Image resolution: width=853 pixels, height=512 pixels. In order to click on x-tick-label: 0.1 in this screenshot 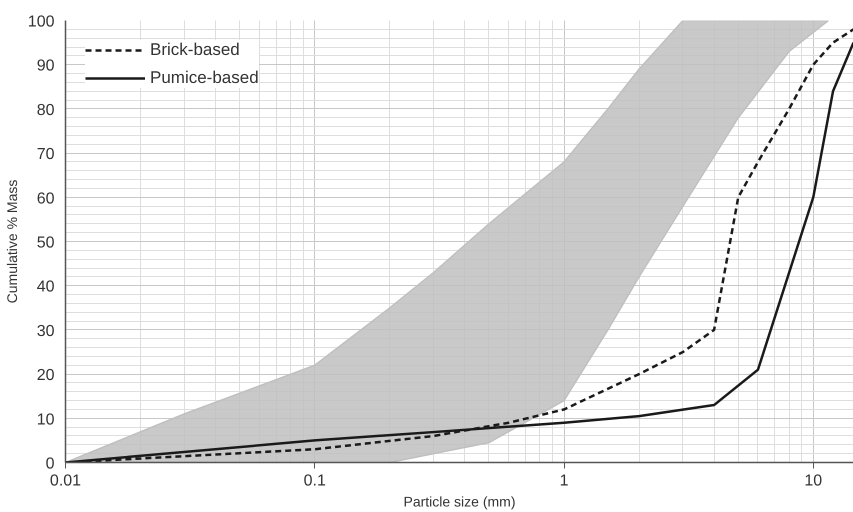, I will do `click(315, 481)`.